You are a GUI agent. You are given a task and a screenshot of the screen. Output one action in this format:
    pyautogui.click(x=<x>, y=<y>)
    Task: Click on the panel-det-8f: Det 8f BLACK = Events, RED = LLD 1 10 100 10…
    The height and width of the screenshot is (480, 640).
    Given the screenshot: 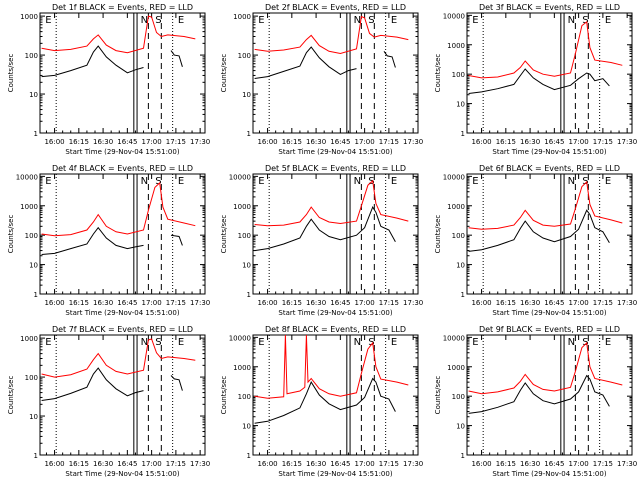 What is the action you would take?
    pyautogui.click(x=321, y=401)
    